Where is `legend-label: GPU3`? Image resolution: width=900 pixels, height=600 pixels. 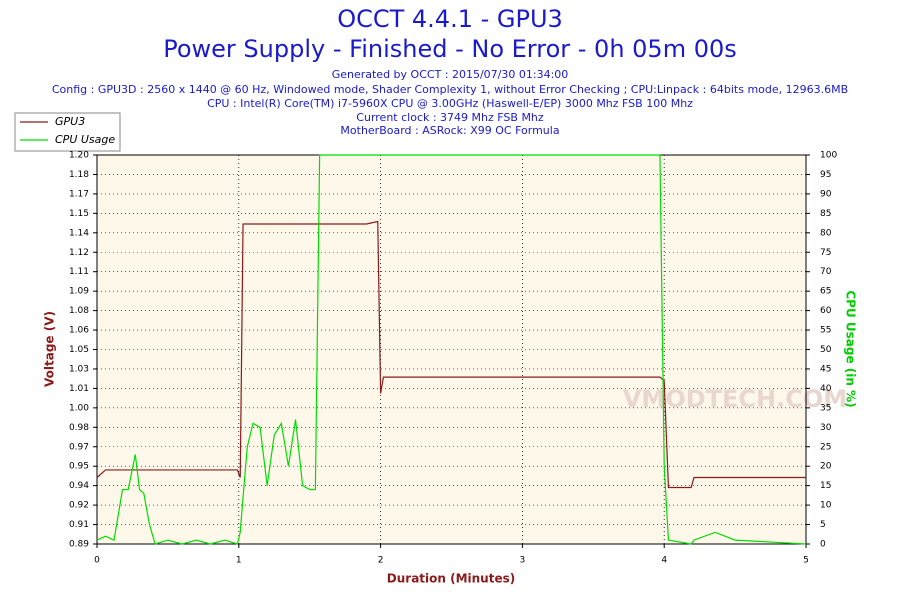
legend-label: GPU3 is located at coordinates (70, 121).